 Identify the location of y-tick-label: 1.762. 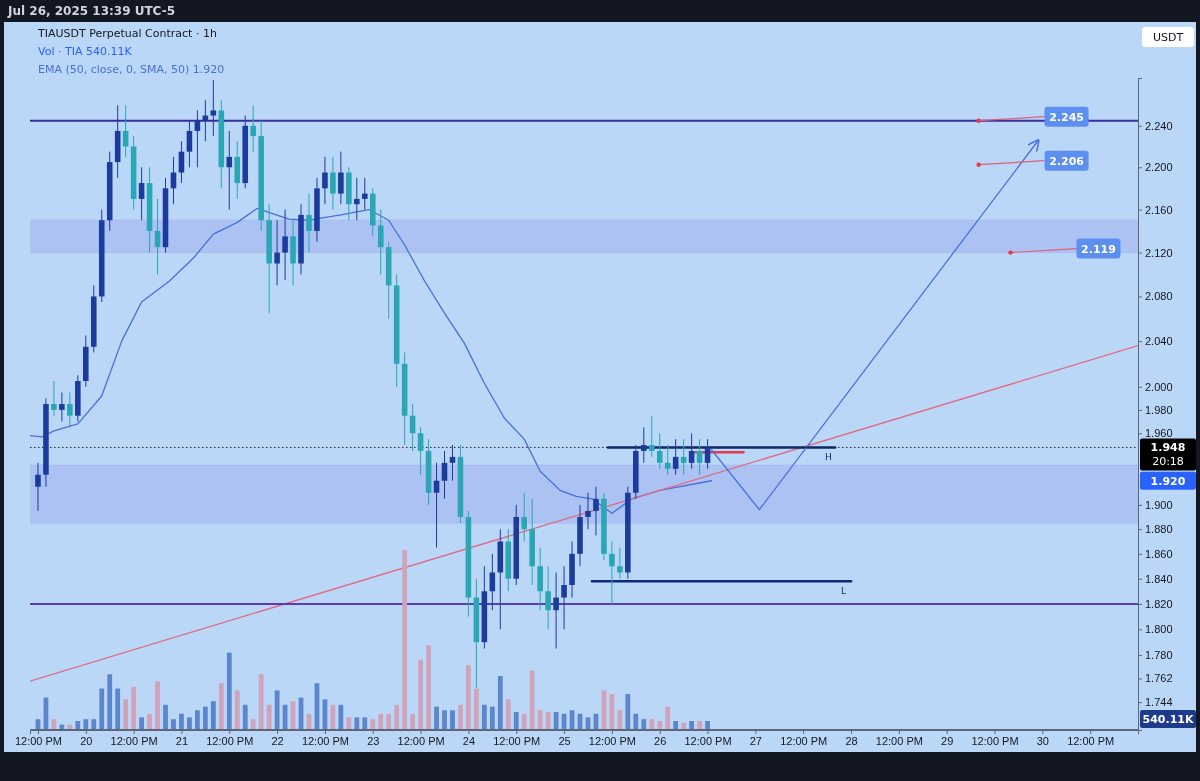
(1159, 678).